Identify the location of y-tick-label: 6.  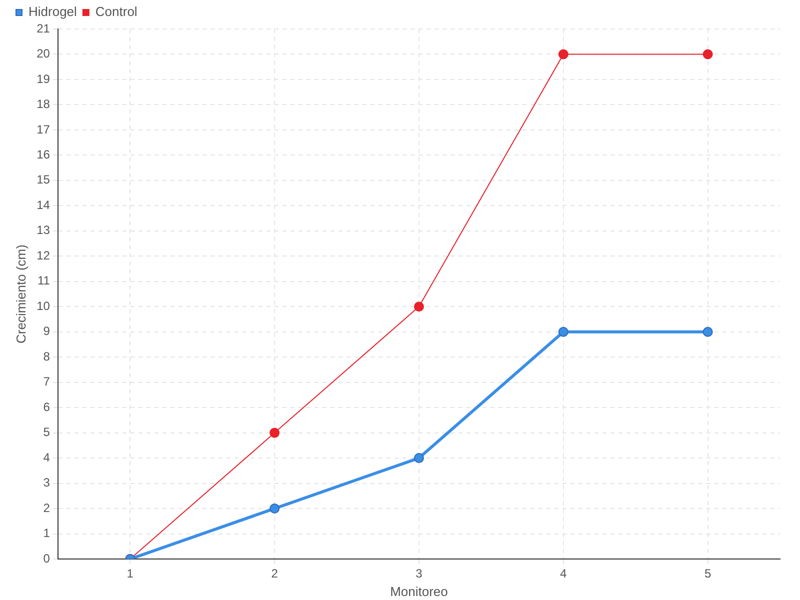
(46, 407).